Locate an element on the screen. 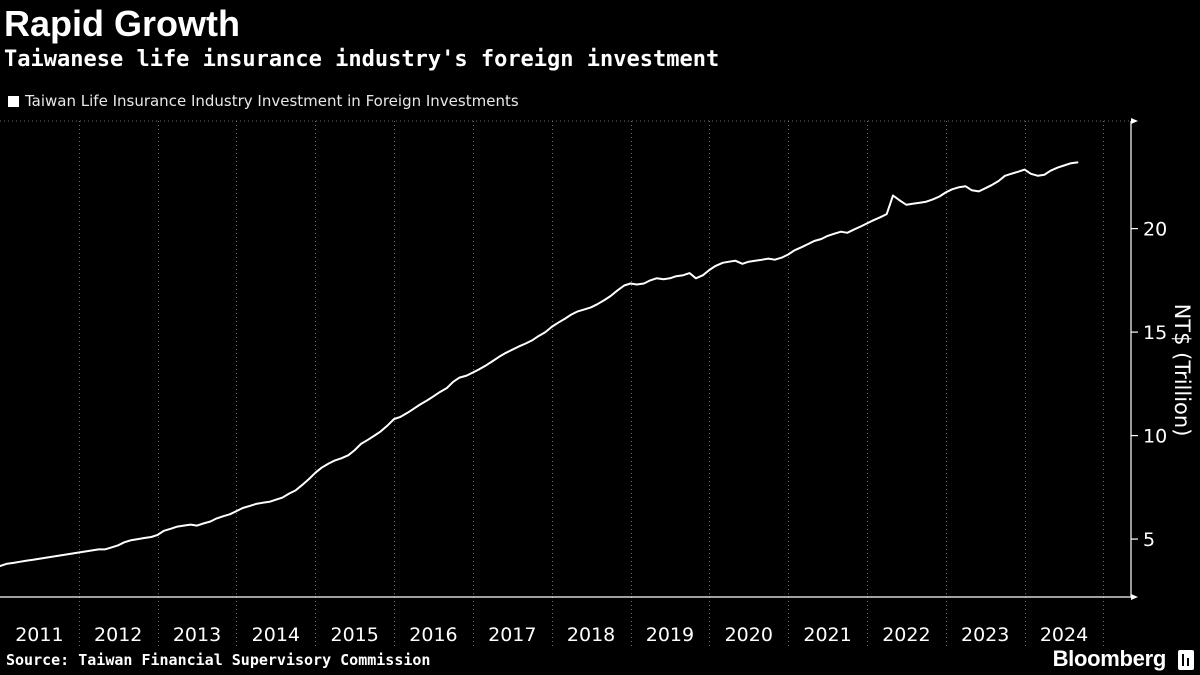 This screenshot has height=675, width=1200. x-tick-label: 2016 is located at coordinates (433, 635).